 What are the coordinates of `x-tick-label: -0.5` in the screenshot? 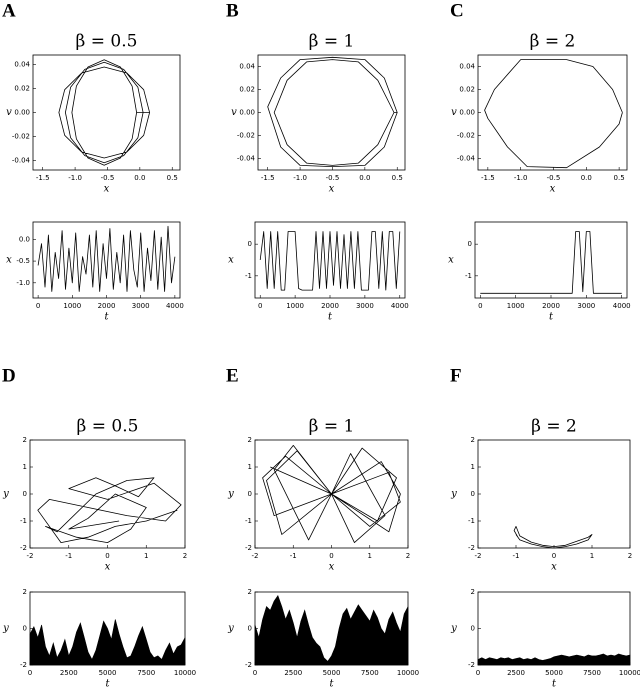 It's located at (554, 178).